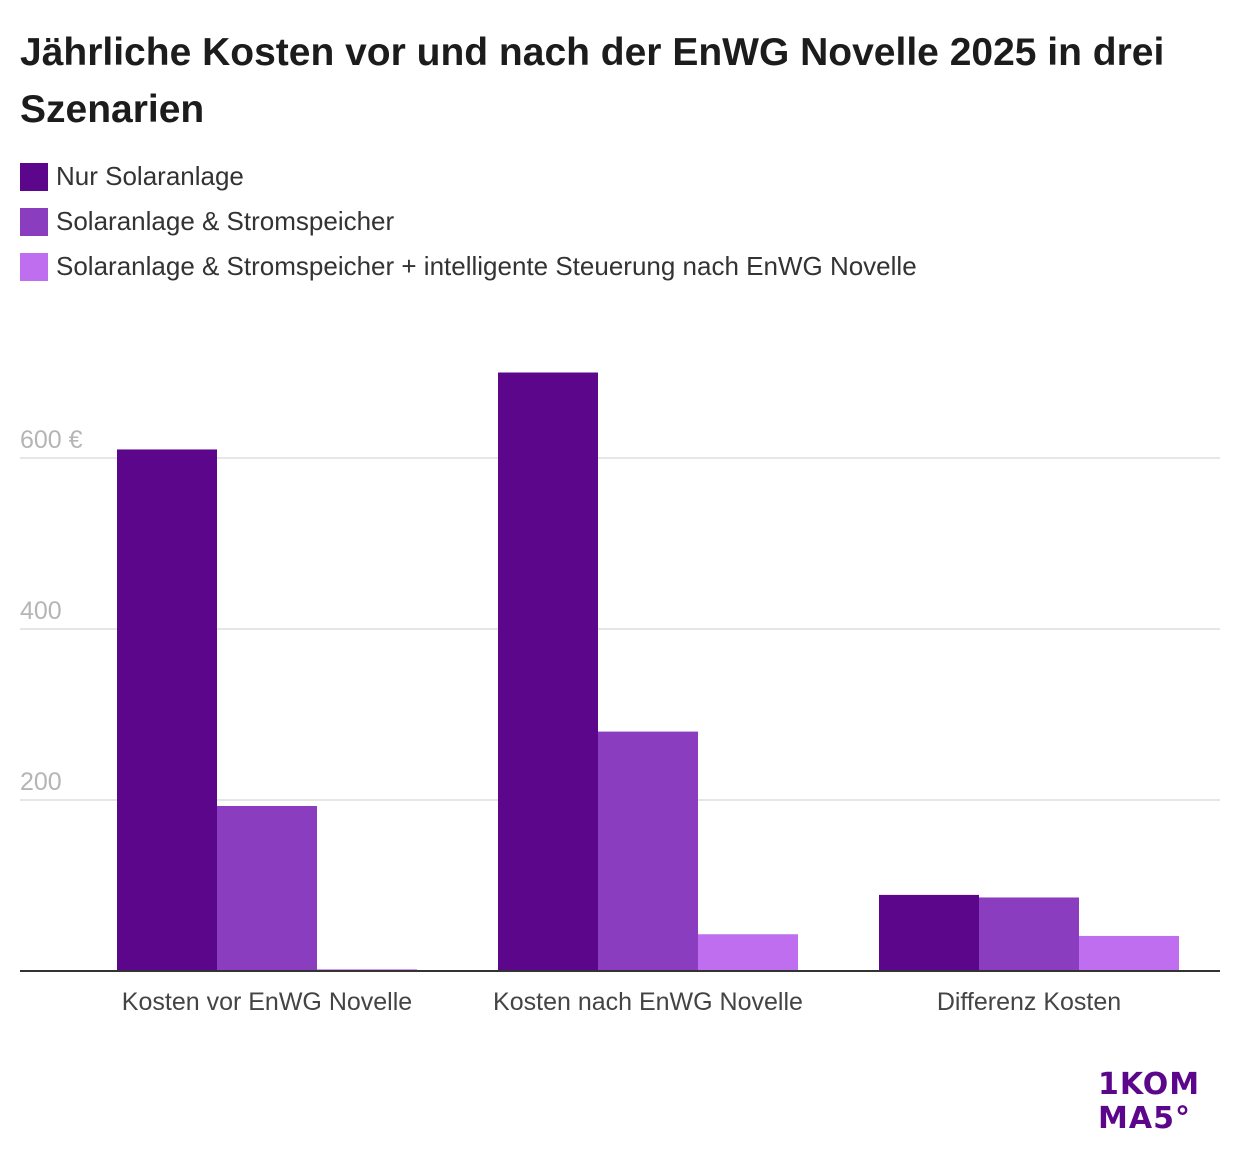  Describe the element at coordinates (267, 1002) in the screenshot. I see `x-tick-label: Kosten vor EnWG Novelle` at that location.